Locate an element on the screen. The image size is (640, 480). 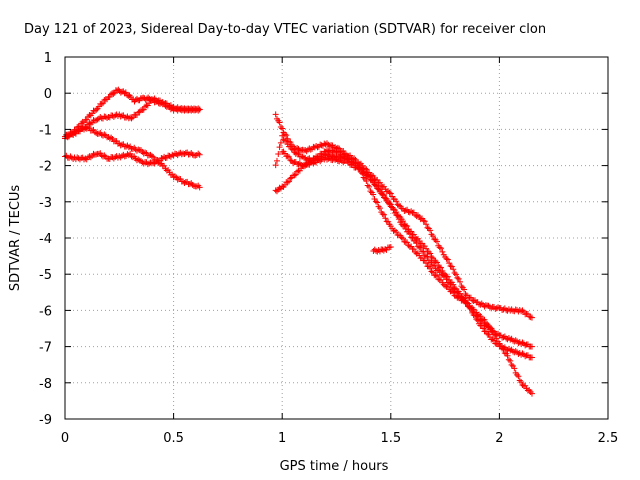
x-axis-label: GPS time / hours is located at coordinates (334, 466).